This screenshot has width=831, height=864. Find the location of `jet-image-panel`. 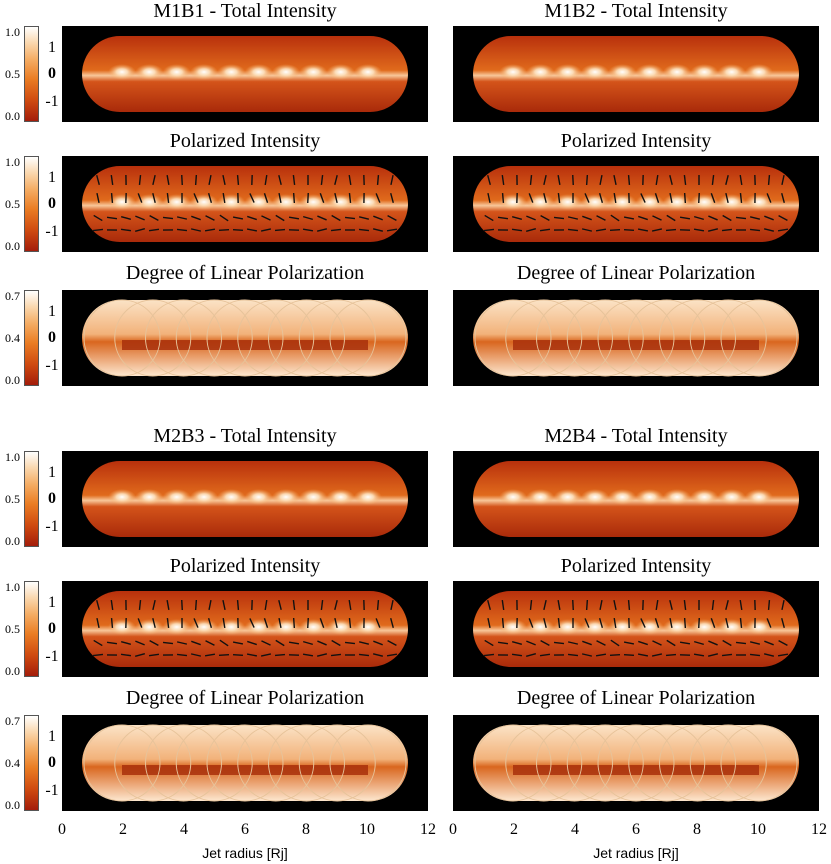

jet-image-panel is located at coordinates (245, 338).